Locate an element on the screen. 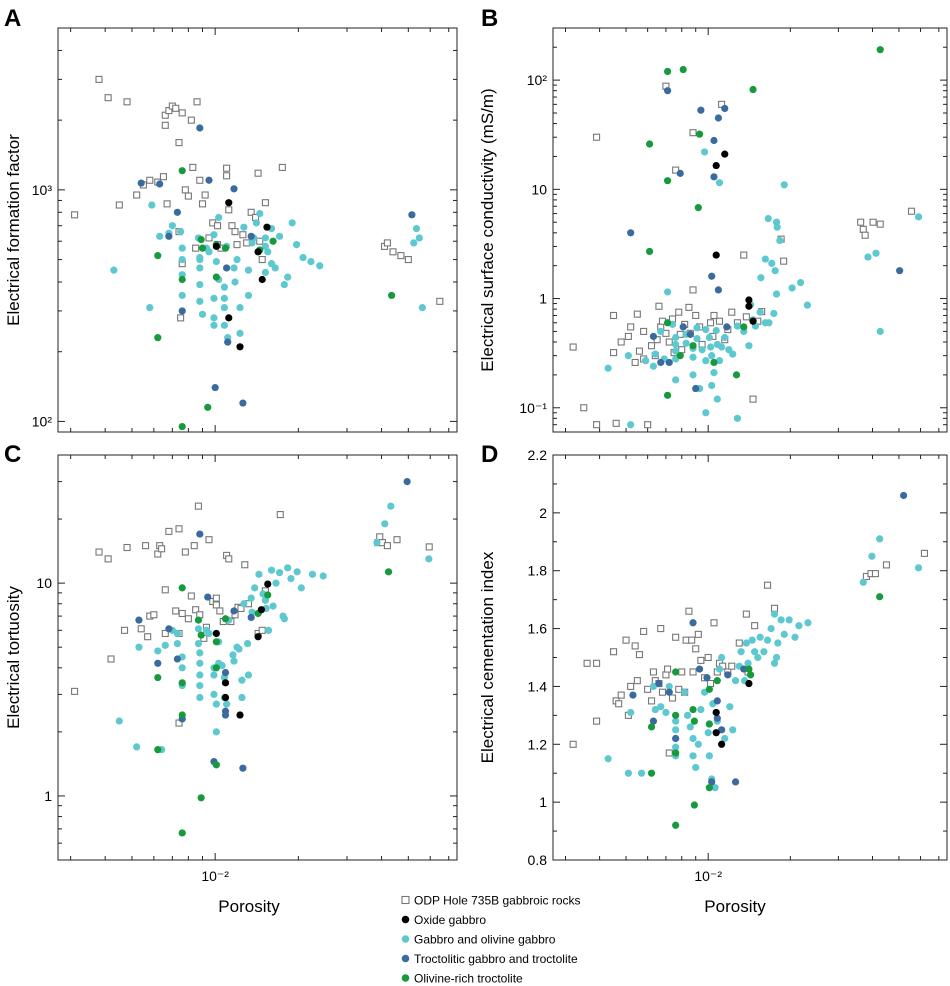 This screenshot has width=950, height=986. y-tick-label: 1.4 is located at coordinates (538, 686).